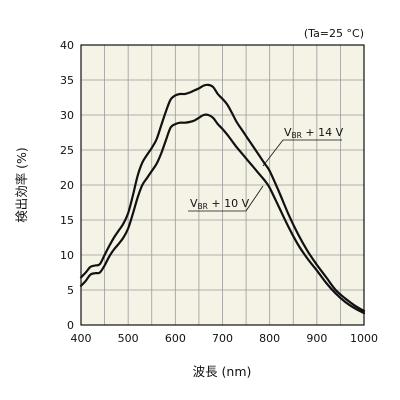 The width and height of the screenshot is (400, 400). What do you see at coordinates (128, 338) in the screenshot?
I see `x-tick-label: 500` at bounding box center [128, 338].